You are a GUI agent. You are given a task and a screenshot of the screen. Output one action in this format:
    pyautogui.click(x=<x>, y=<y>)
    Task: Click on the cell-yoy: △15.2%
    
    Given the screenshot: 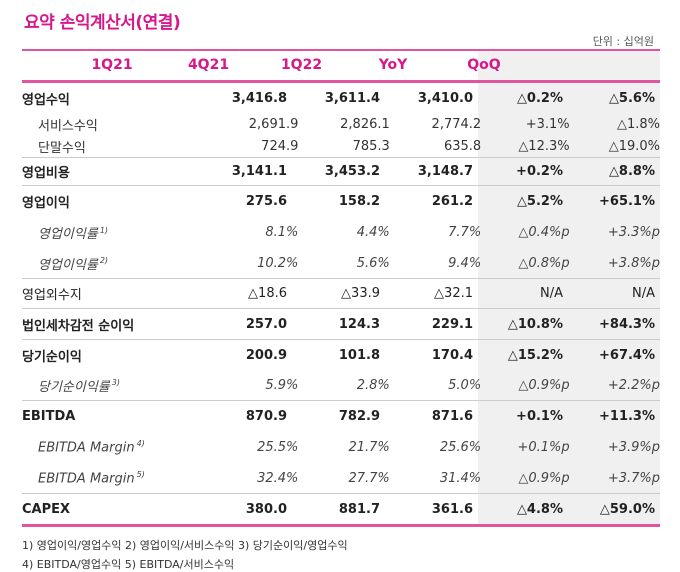 What is the action you would take?
    pyautogui.click(x=535, y=355)
    